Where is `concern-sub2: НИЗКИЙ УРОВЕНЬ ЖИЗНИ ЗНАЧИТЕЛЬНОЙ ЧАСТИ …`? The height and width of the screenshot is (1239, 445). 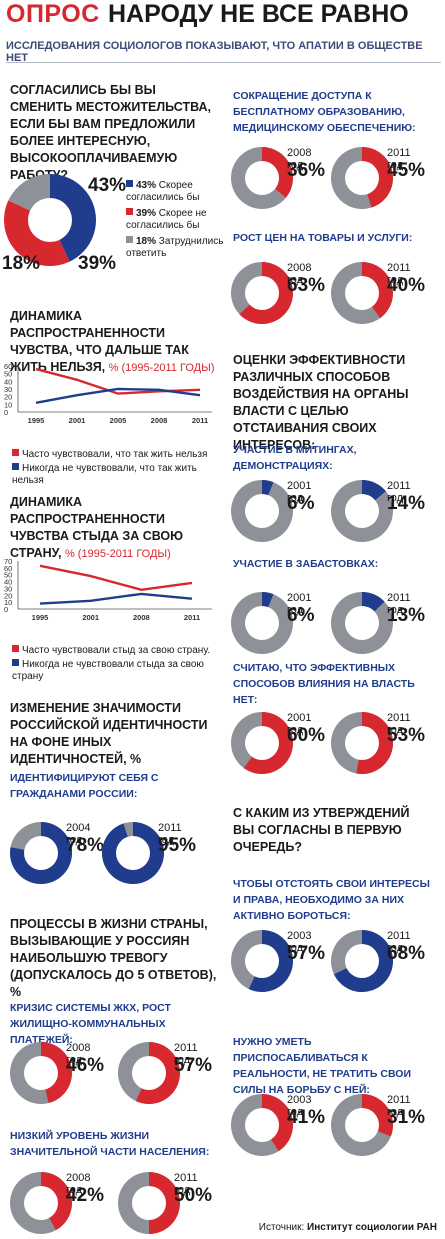
concern-sub2: НИЗКИЙ УРОВЕНЬ ЖИЗНИ ЗНАЧИТЕЛЬНОЙ ЧАСТИ … is located at coordinates (110, 1144).